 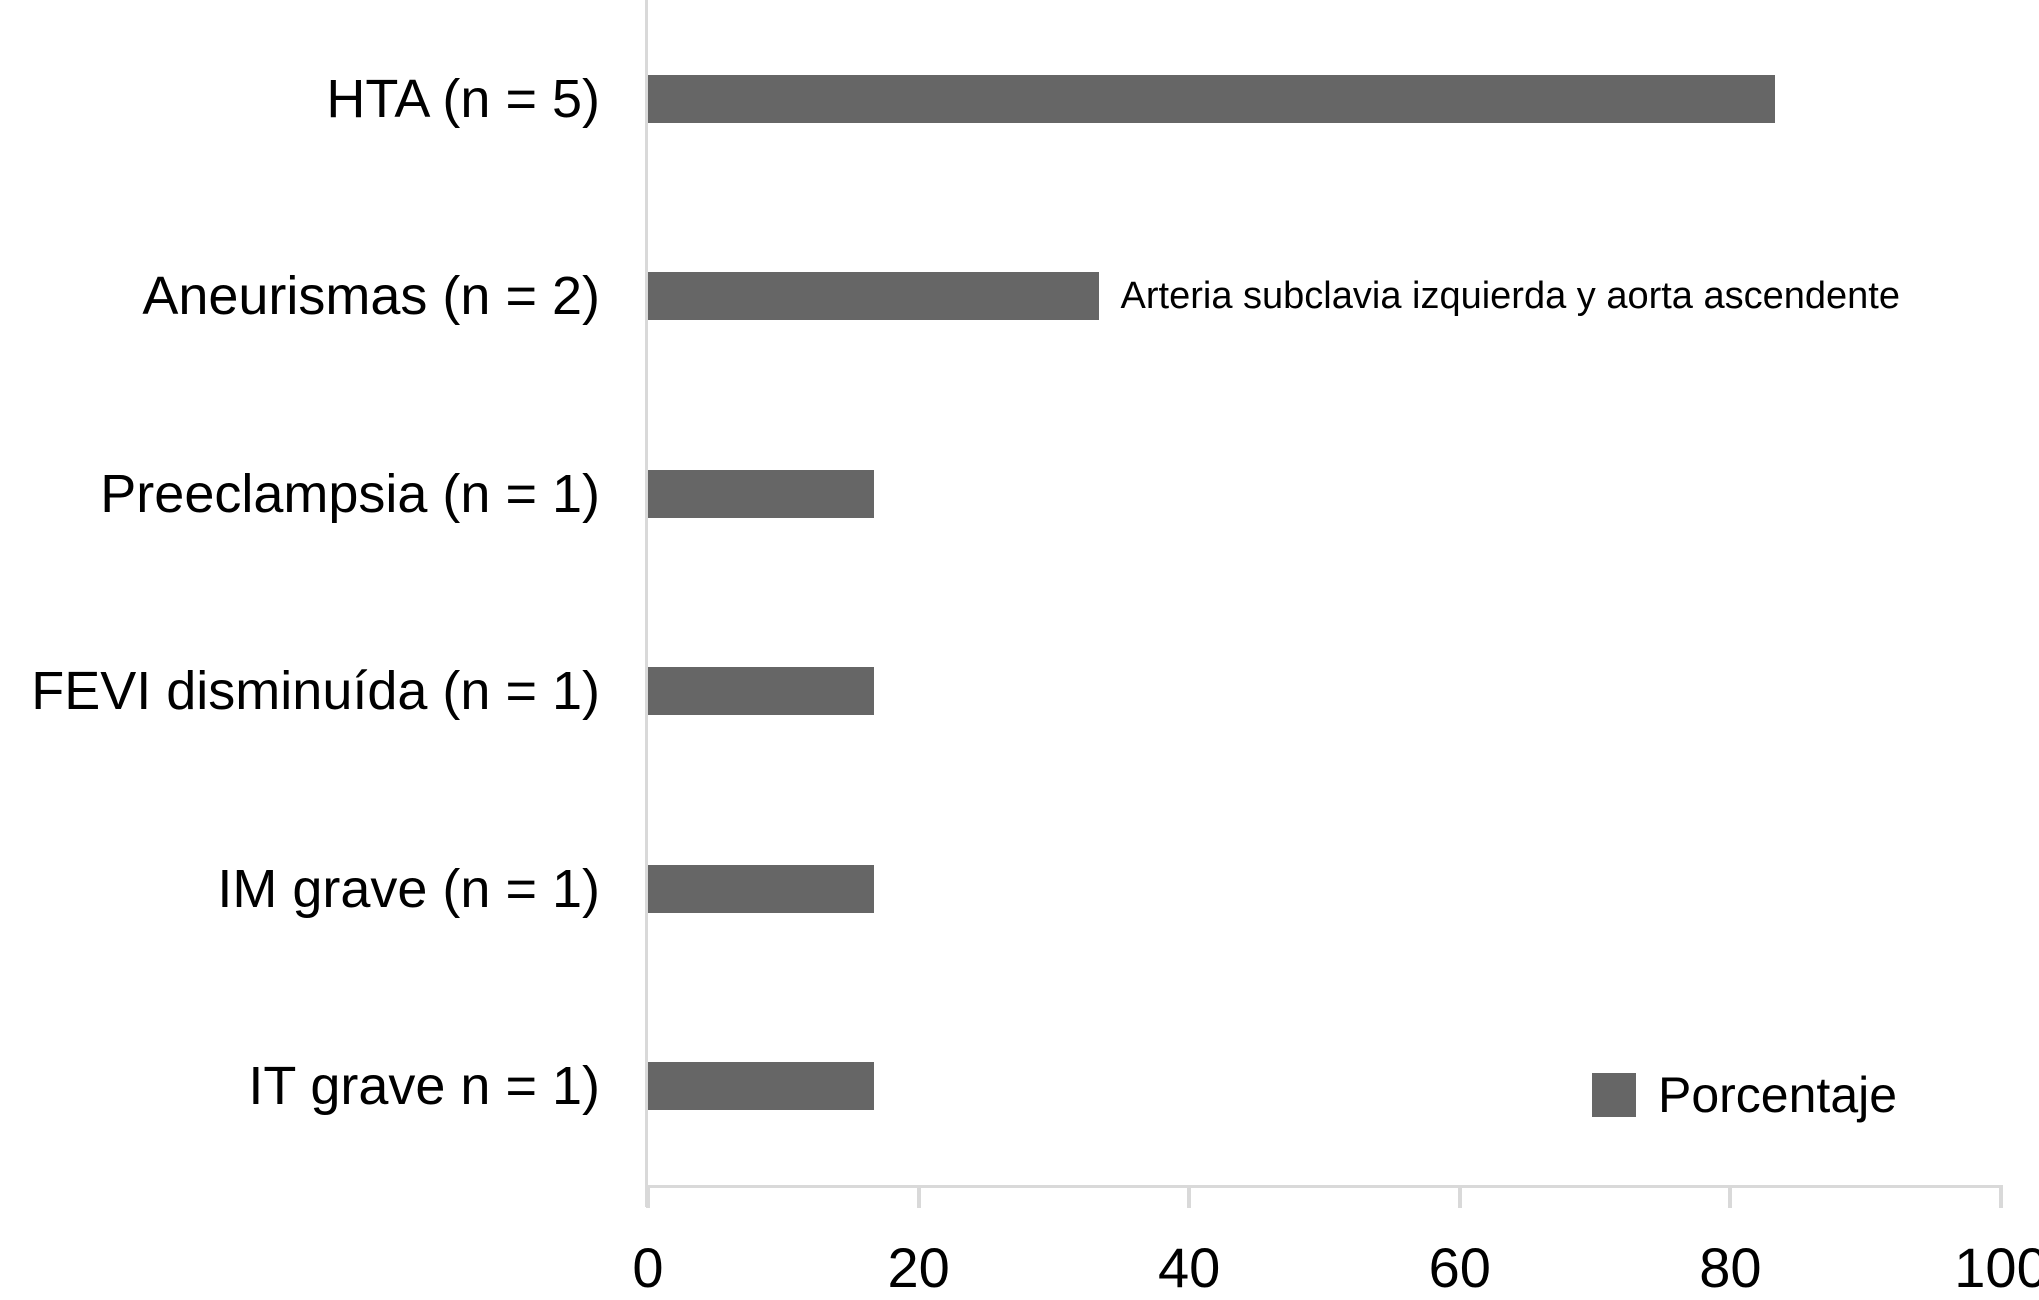 I want to click on x-tick-label: 80, so click(x=1730, y=1267).